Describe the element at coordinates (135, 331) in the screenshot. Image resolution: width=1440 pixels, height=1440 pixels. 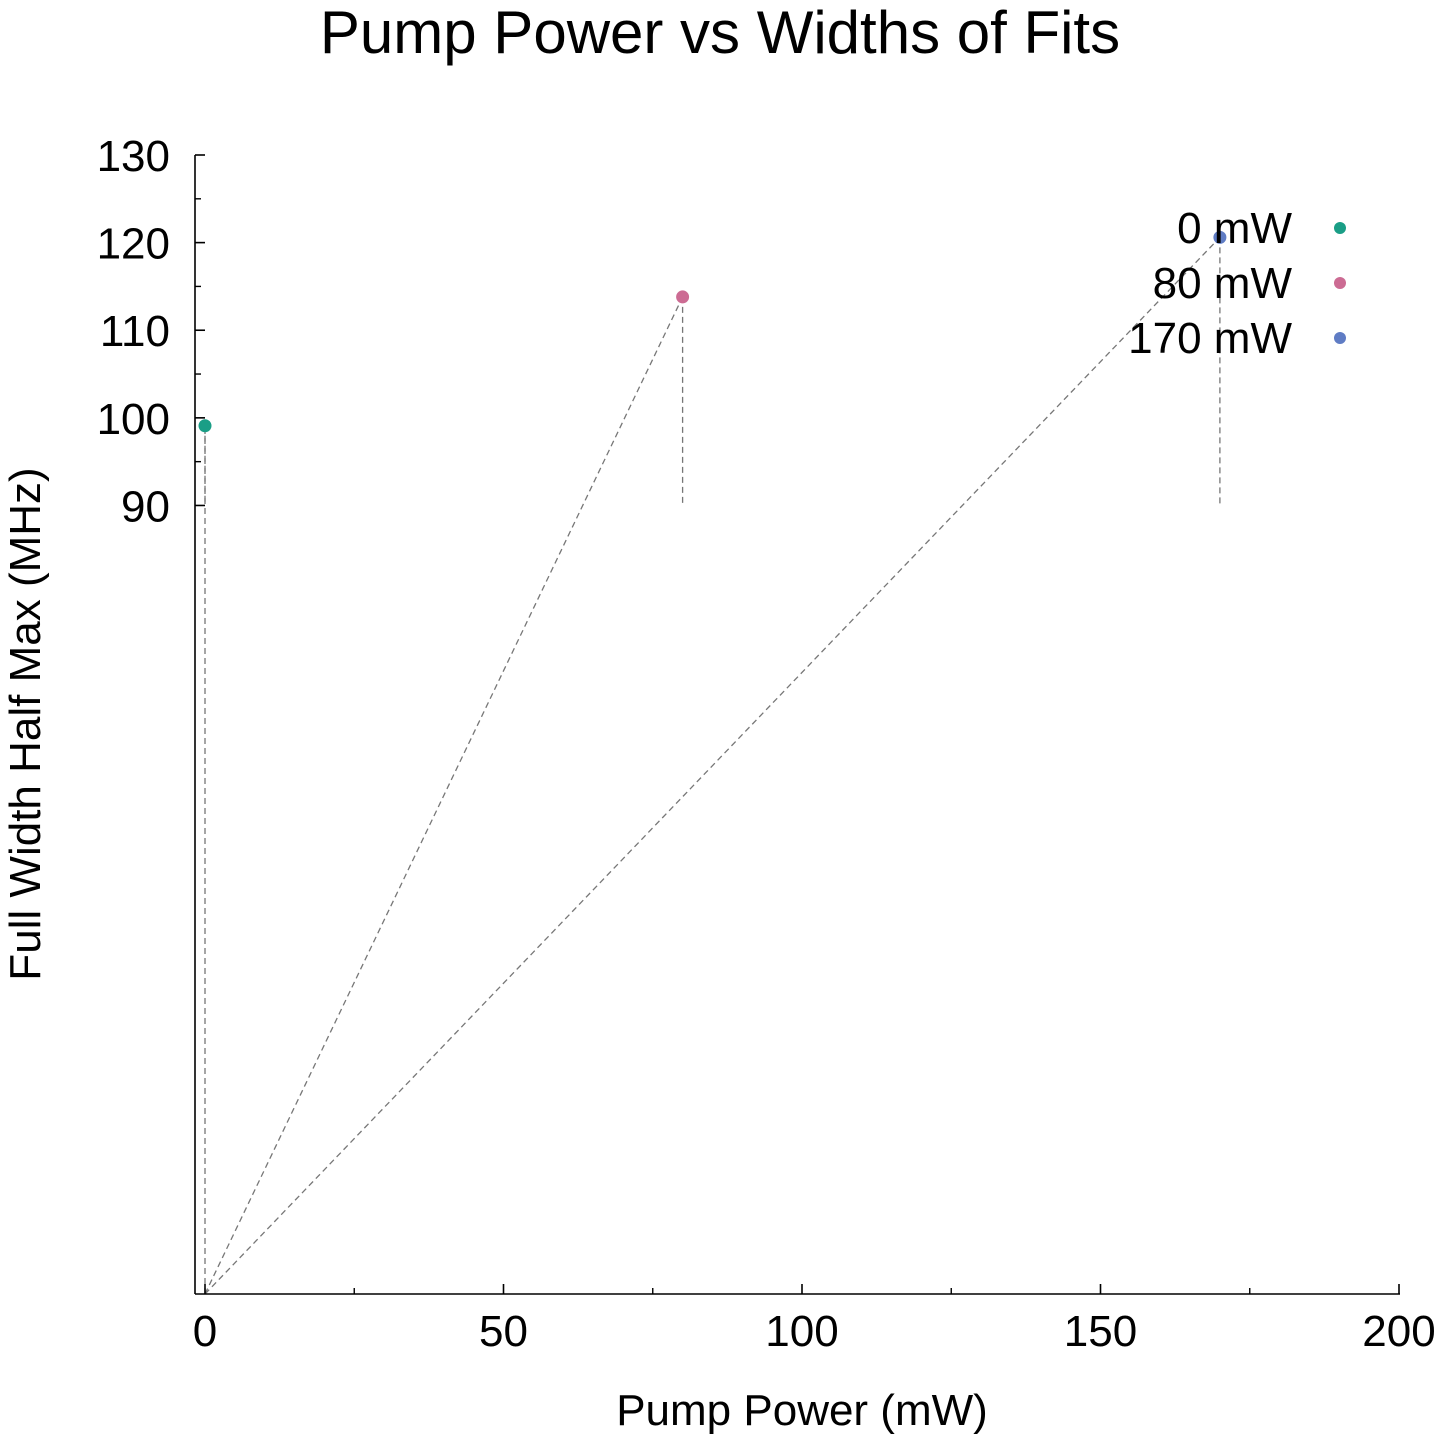
I see `y-tick-label: 110` at that location.